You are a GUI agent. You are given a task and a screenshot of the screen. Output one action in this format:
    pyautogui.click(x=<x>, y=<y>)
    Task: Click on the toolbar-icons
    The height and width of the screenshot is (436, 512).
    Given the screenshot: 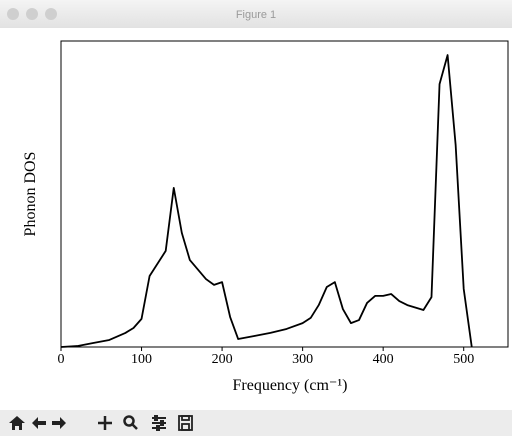 What is the action you would take?
    pyautogui.click(x=101, y=423)
    